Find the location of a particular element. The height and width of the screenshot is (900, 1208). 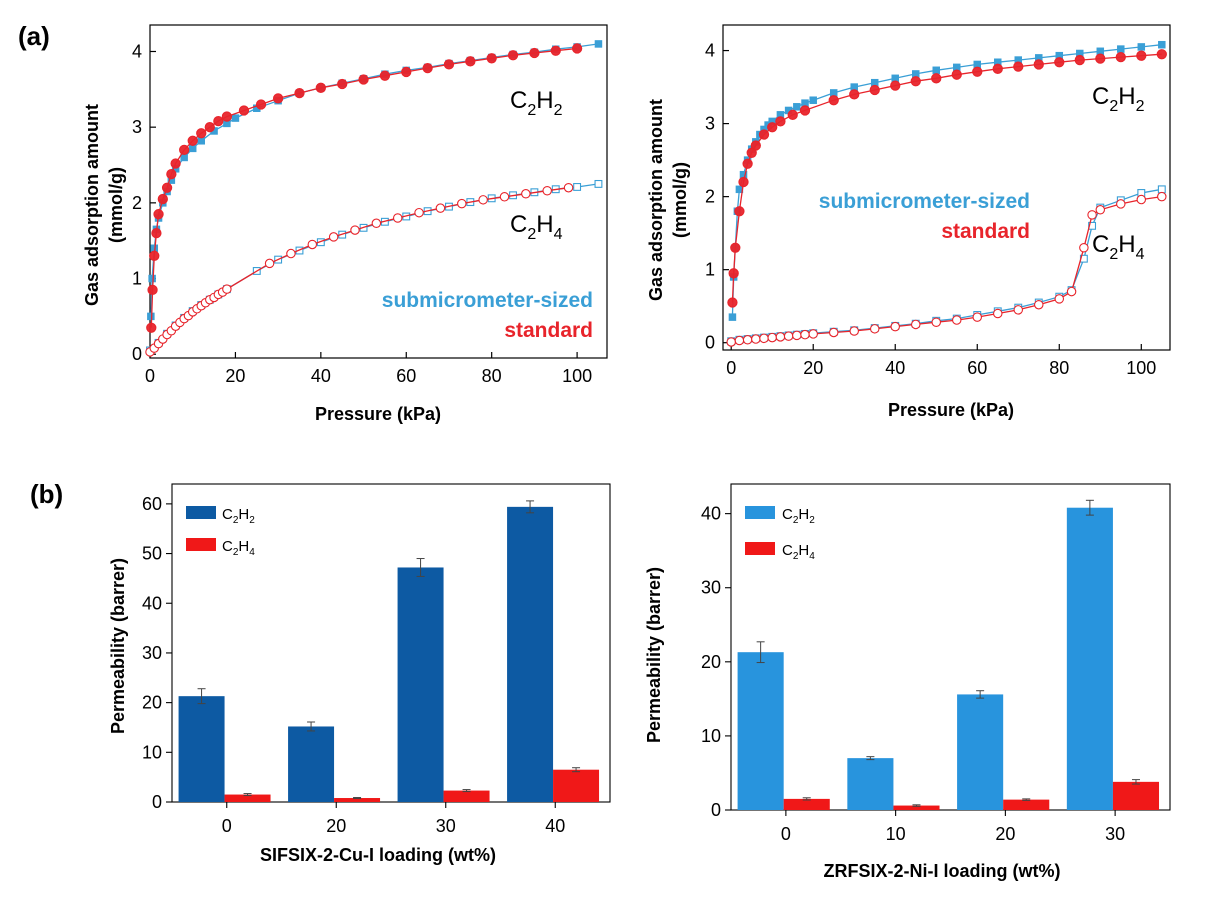

legend-c2h4: C2H4 is located at coordinates (798, 552).